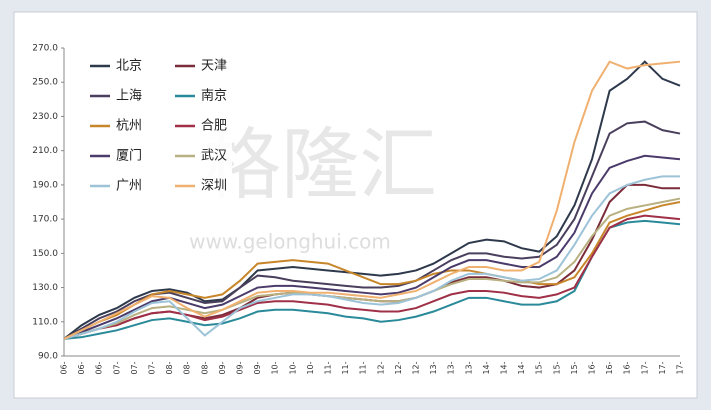 This screenshot has width=711, height=410. What do you see at coordinates (45, 49) in the screenshot?
I see `y-tick-label: 270.0` at bounding box center [45, 49].